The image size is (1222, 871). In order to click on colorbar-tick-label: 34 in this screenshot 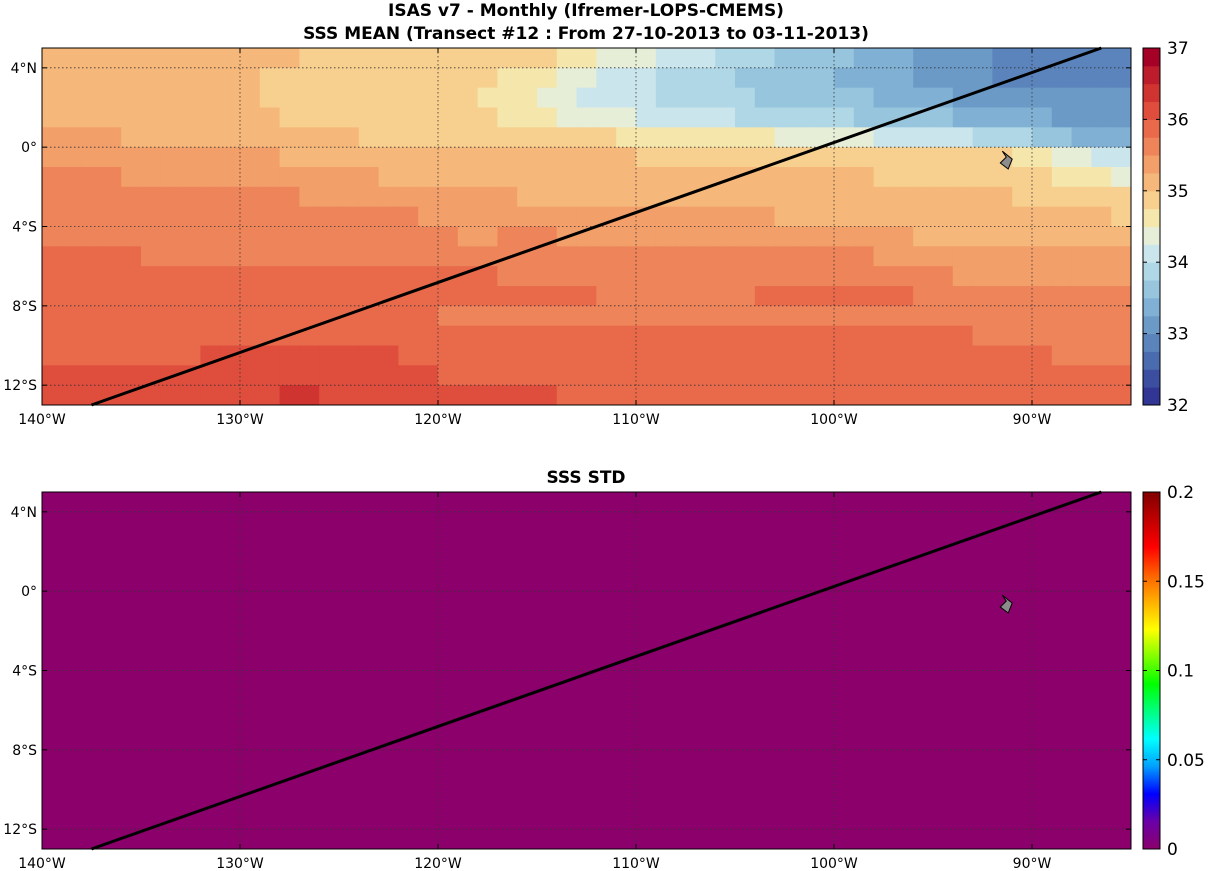, I will do `click(1178, 263)`.